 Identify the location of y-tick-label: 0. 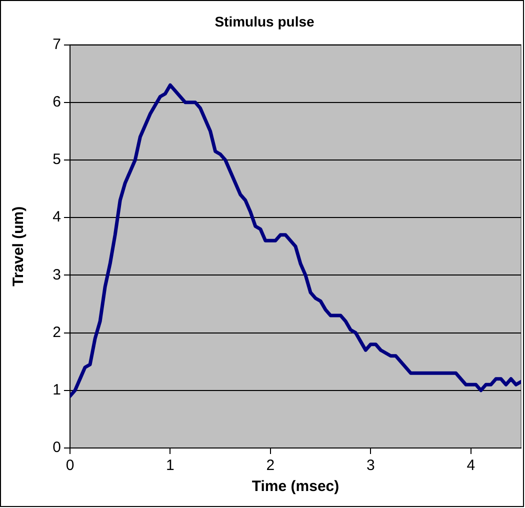
(56, 447).